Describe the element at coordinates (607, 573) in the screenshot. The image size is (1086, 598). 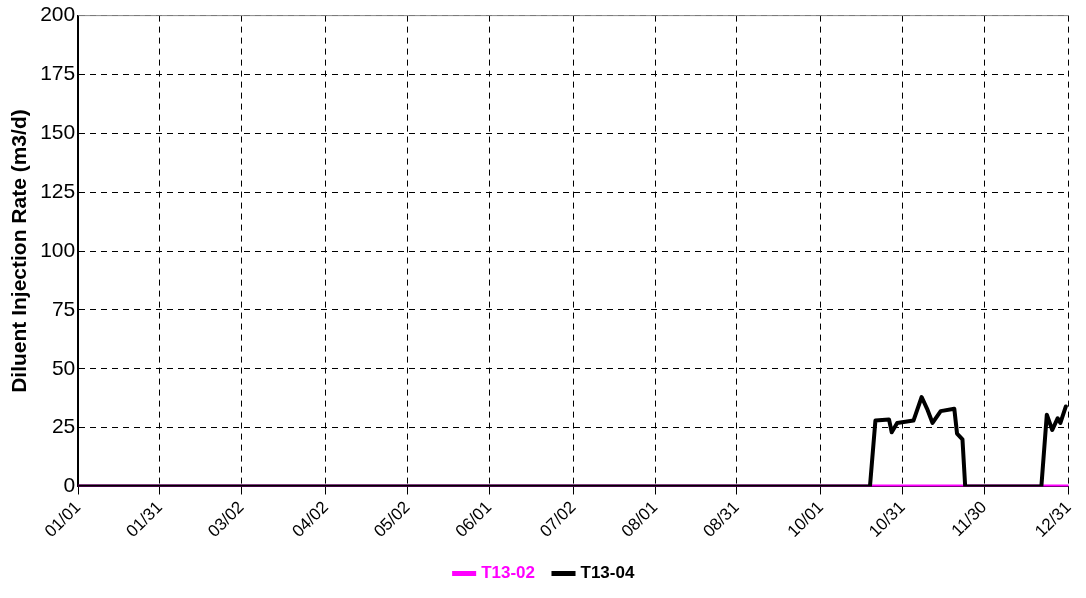
I see `legend-label: T13-04` at that location.